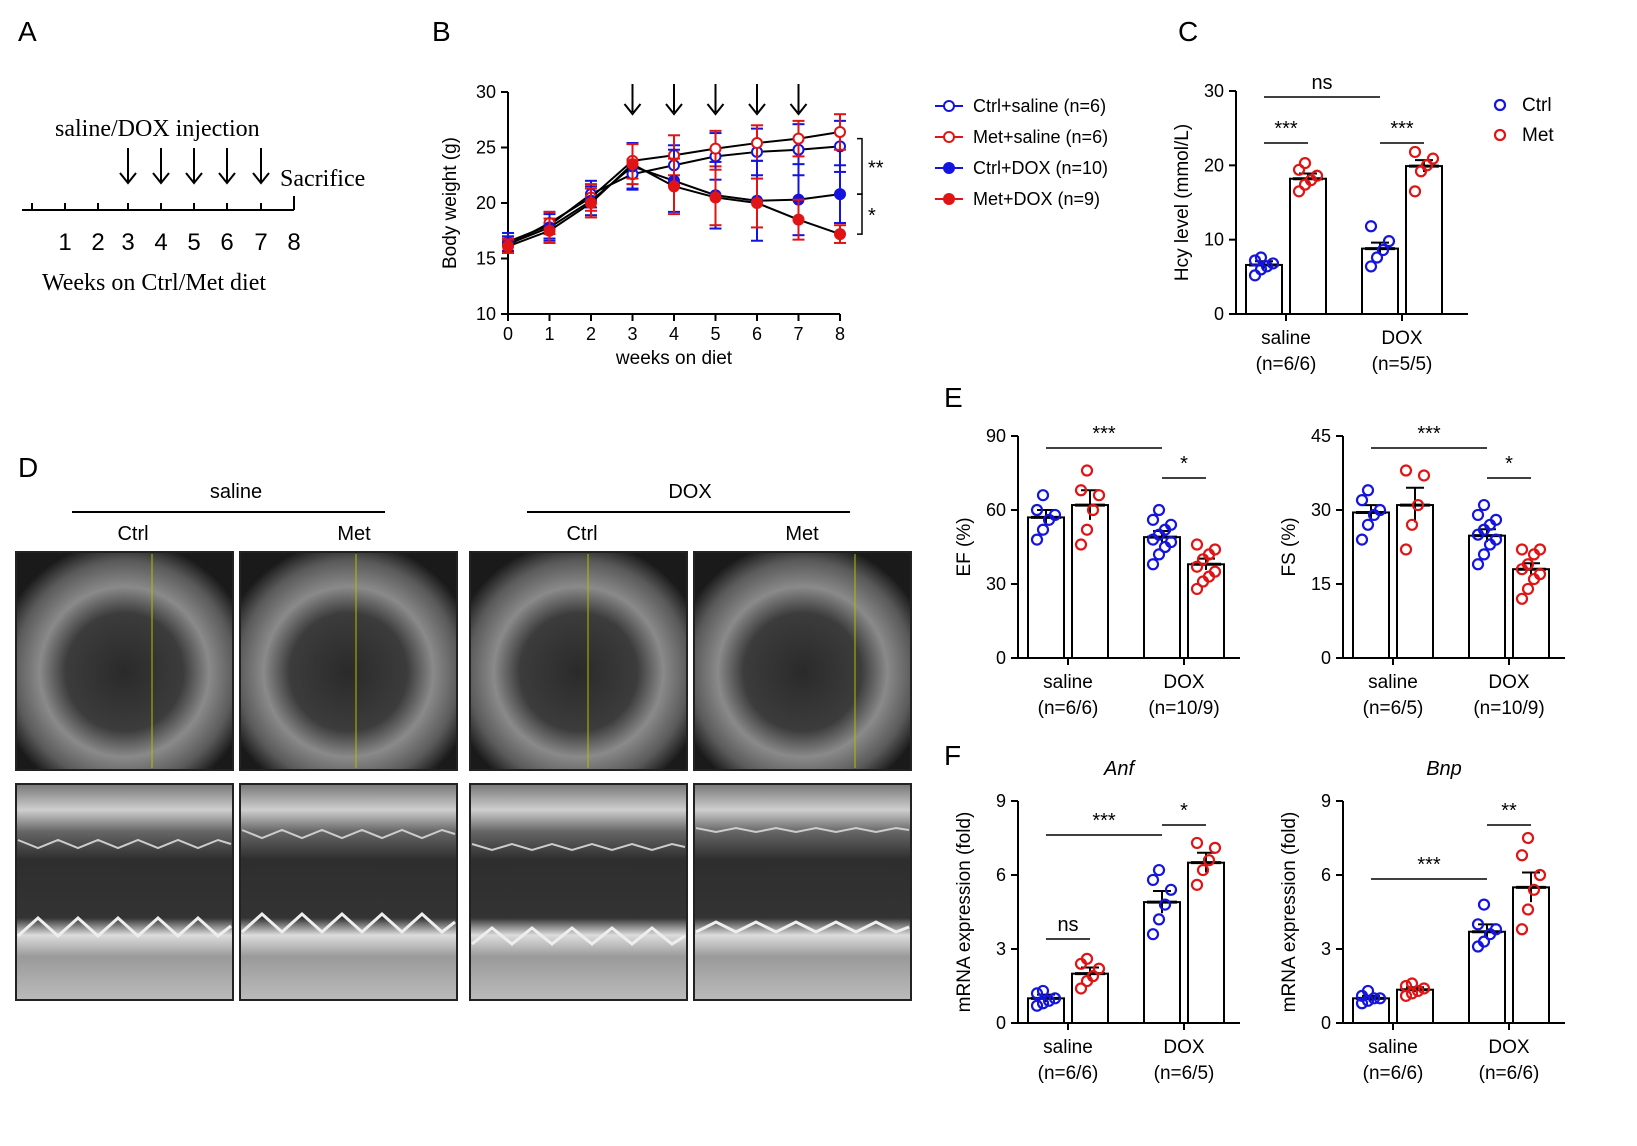  Describe the element at coordinates (1321, 436) in the screenshot. I see `y-tick-label: 45` at that location.